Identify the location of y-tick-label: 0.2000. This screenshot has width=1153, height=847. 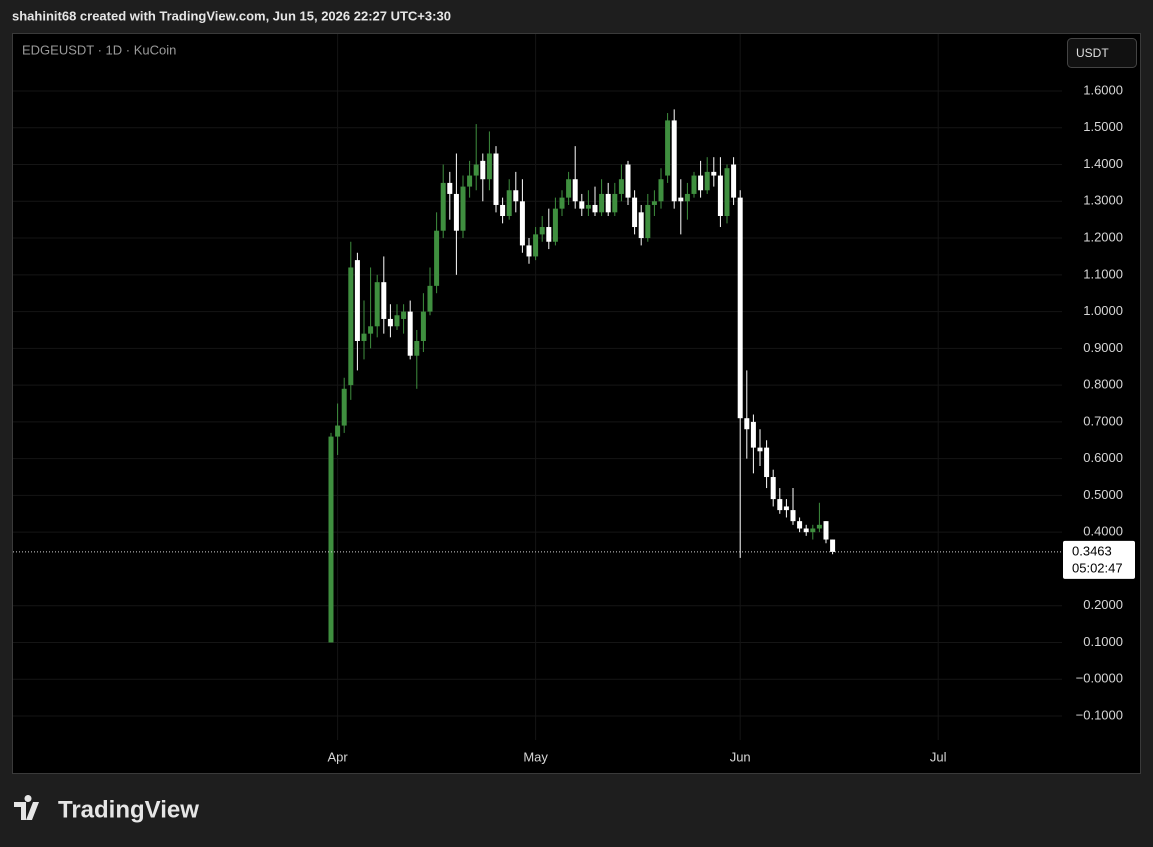
(1103, 604).